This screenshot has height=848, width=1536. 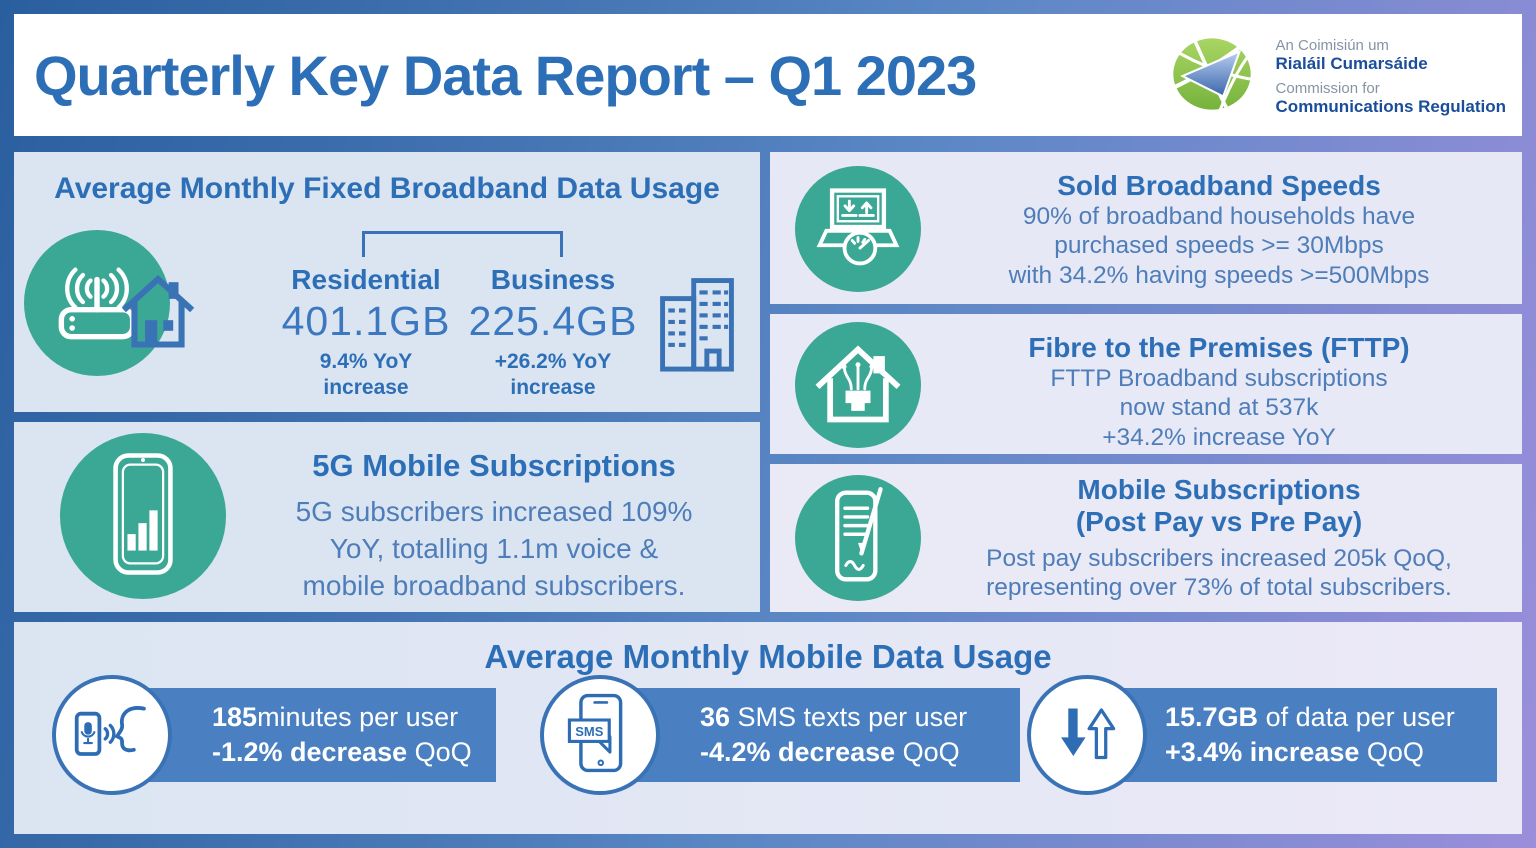 I want to click on fttp-title: Fibre to the Premises (FTTP), so click(x=1219, y=347).